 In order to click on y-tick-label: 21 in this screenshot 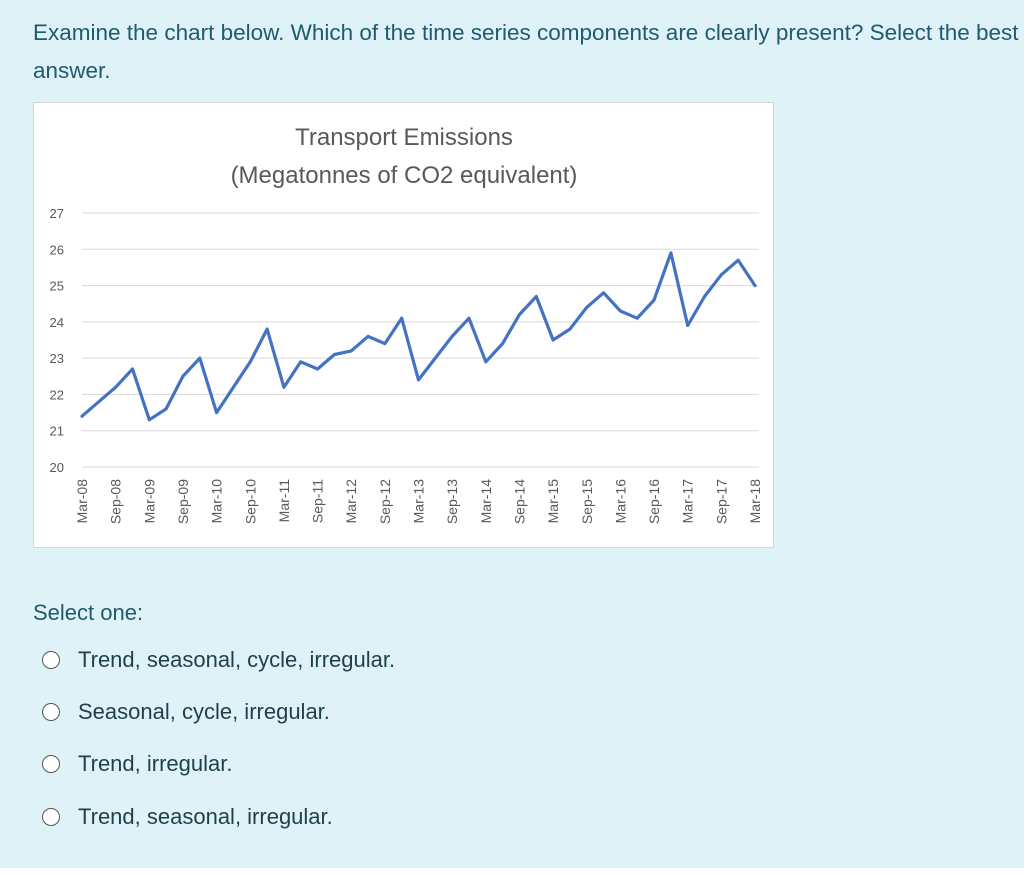, I will do `click(57, 431)`.